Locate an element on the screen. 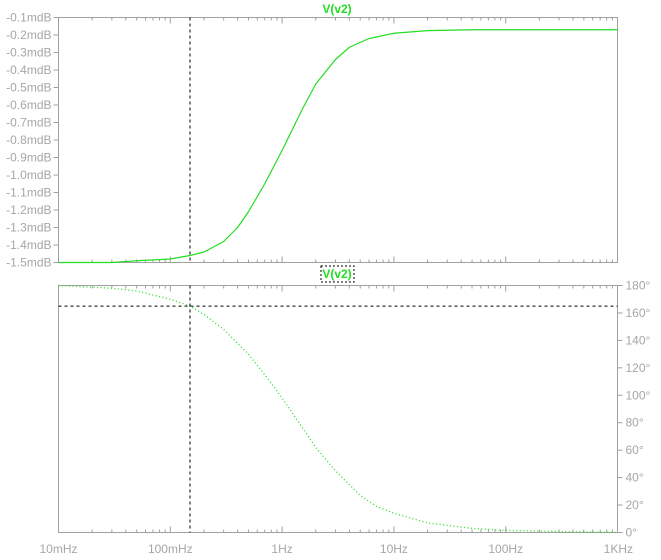 This screenshot has height=560, width=661. y-tick-label: 0° is located at coordinates (632, 533).